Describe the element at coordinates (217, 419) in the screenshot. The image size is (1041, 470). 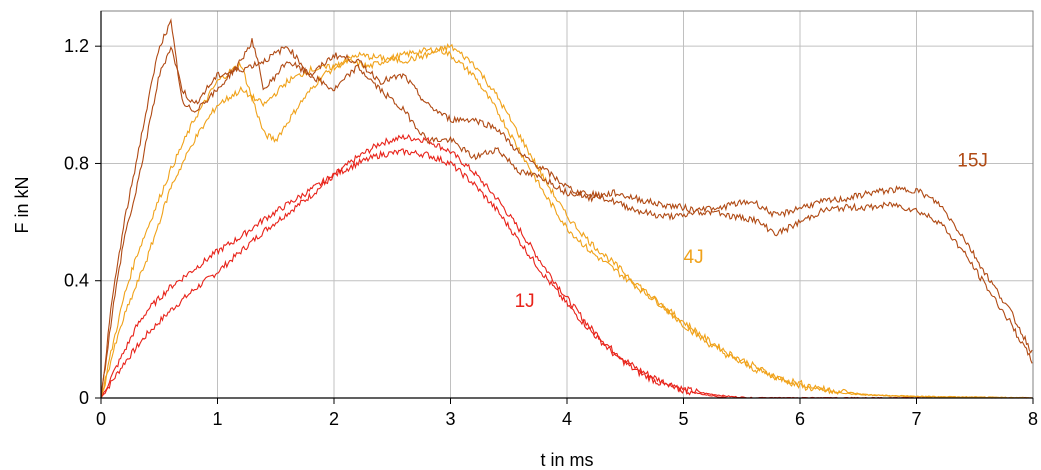
I see `x-tick-label: 1` at that location.